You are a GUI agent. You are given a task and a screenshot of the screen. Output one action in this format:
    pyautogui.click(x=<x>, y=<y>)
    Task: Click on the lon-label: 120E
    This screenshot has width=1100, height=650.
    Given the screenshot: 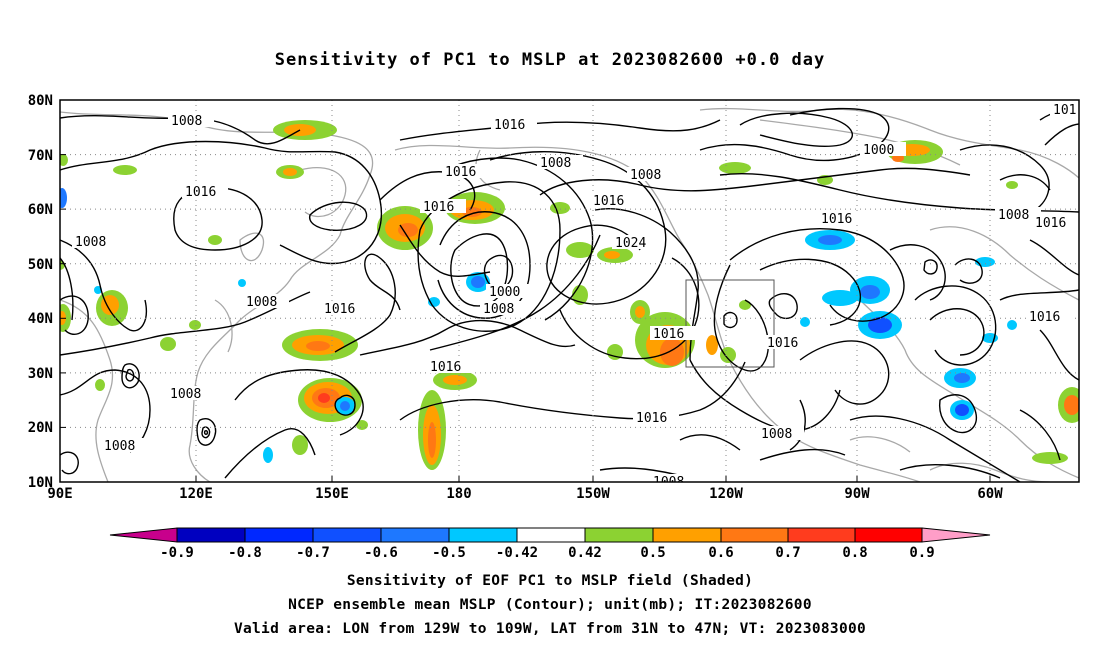 What is the action you would take?
    pyautogui.click(x=196, y=494)
    